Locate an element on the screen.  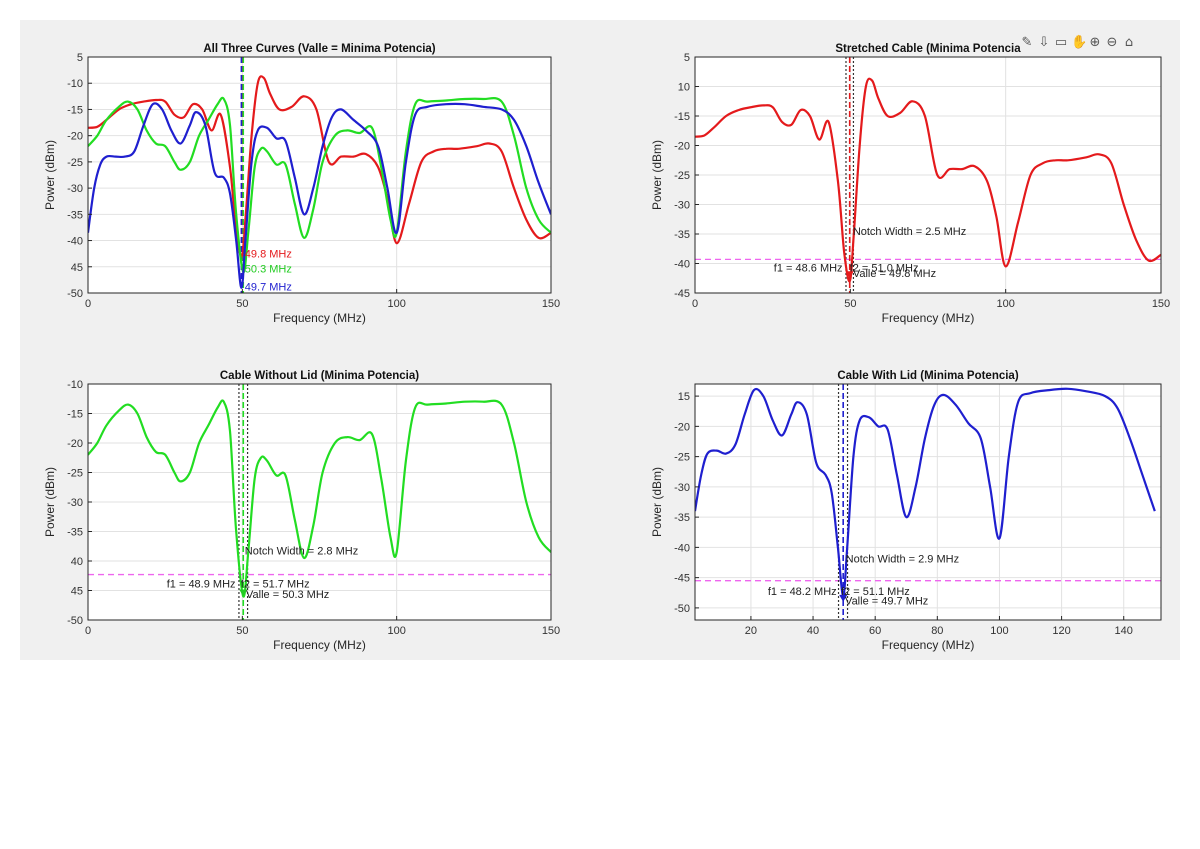
axes-toolbar: ✎ ⇩ ▭ ✋ ⊕ ⊖ ⌂ is located at coordinates (1078, 42).